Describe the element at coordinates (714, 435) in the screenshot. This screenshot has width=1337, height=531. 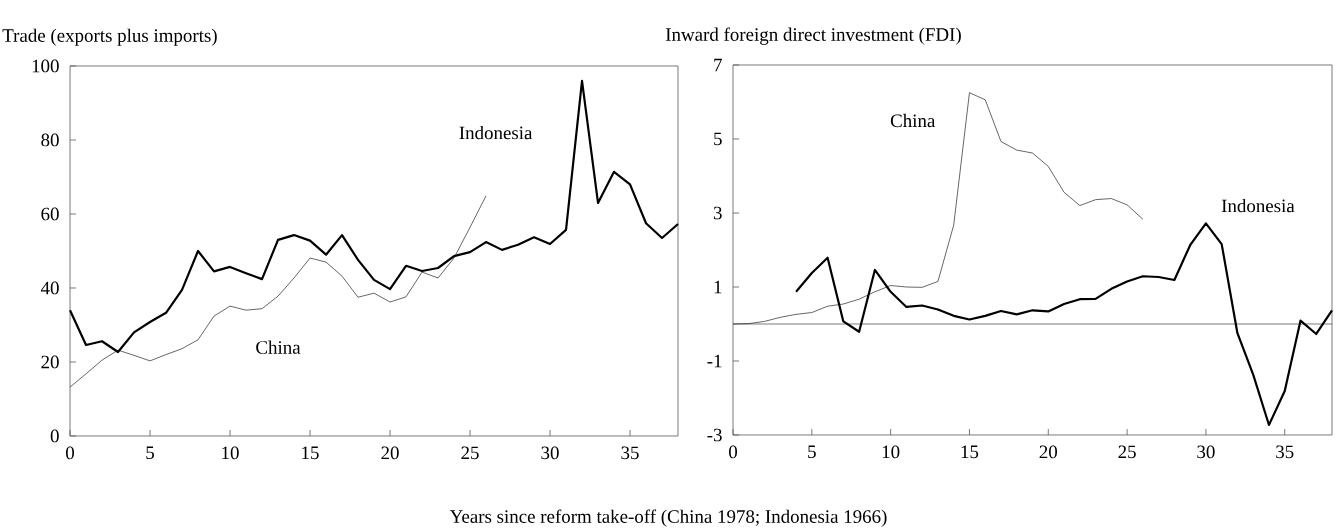
I see `y-tick-label: -3` at that location.